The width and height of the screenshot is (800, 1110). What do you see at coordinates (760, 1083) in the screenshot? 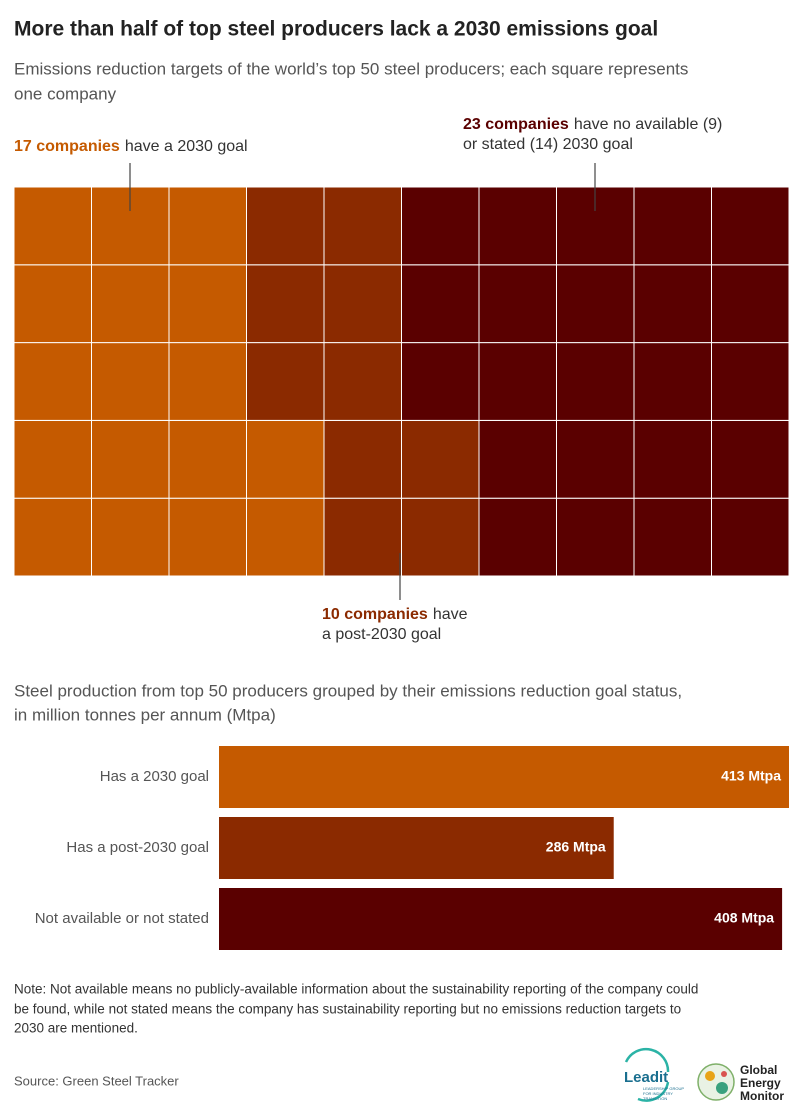
I see `logo-text: Energy` at bounding box center [760, 1083].